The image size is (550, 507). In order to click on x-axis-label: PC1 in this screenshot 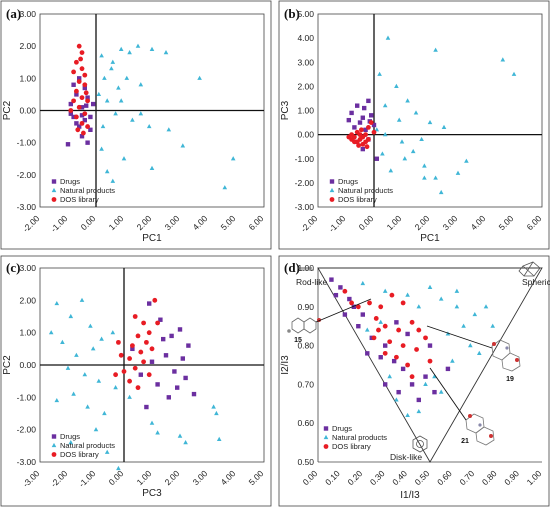, I will do `click(152, 238)`.